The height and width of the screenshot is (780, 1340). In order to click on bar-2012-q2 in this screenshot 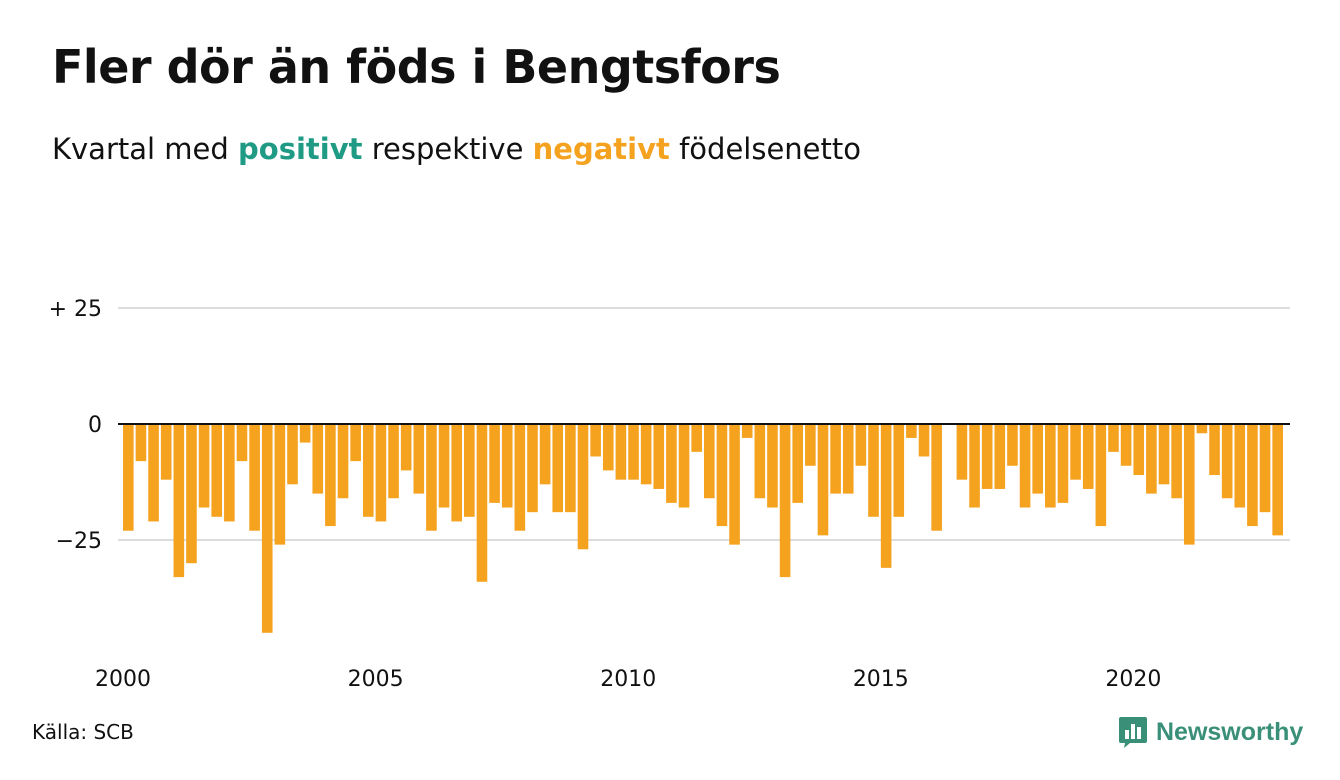, I will do `click(747, 431)`.